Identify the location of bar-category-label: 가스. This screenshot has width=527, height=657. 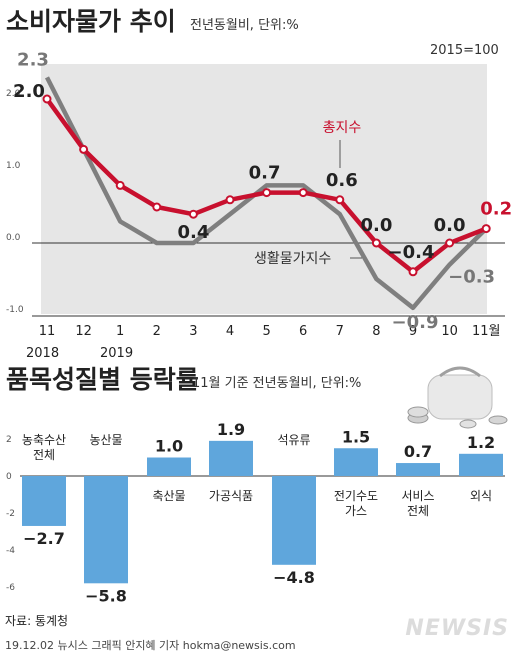
(356, 511).